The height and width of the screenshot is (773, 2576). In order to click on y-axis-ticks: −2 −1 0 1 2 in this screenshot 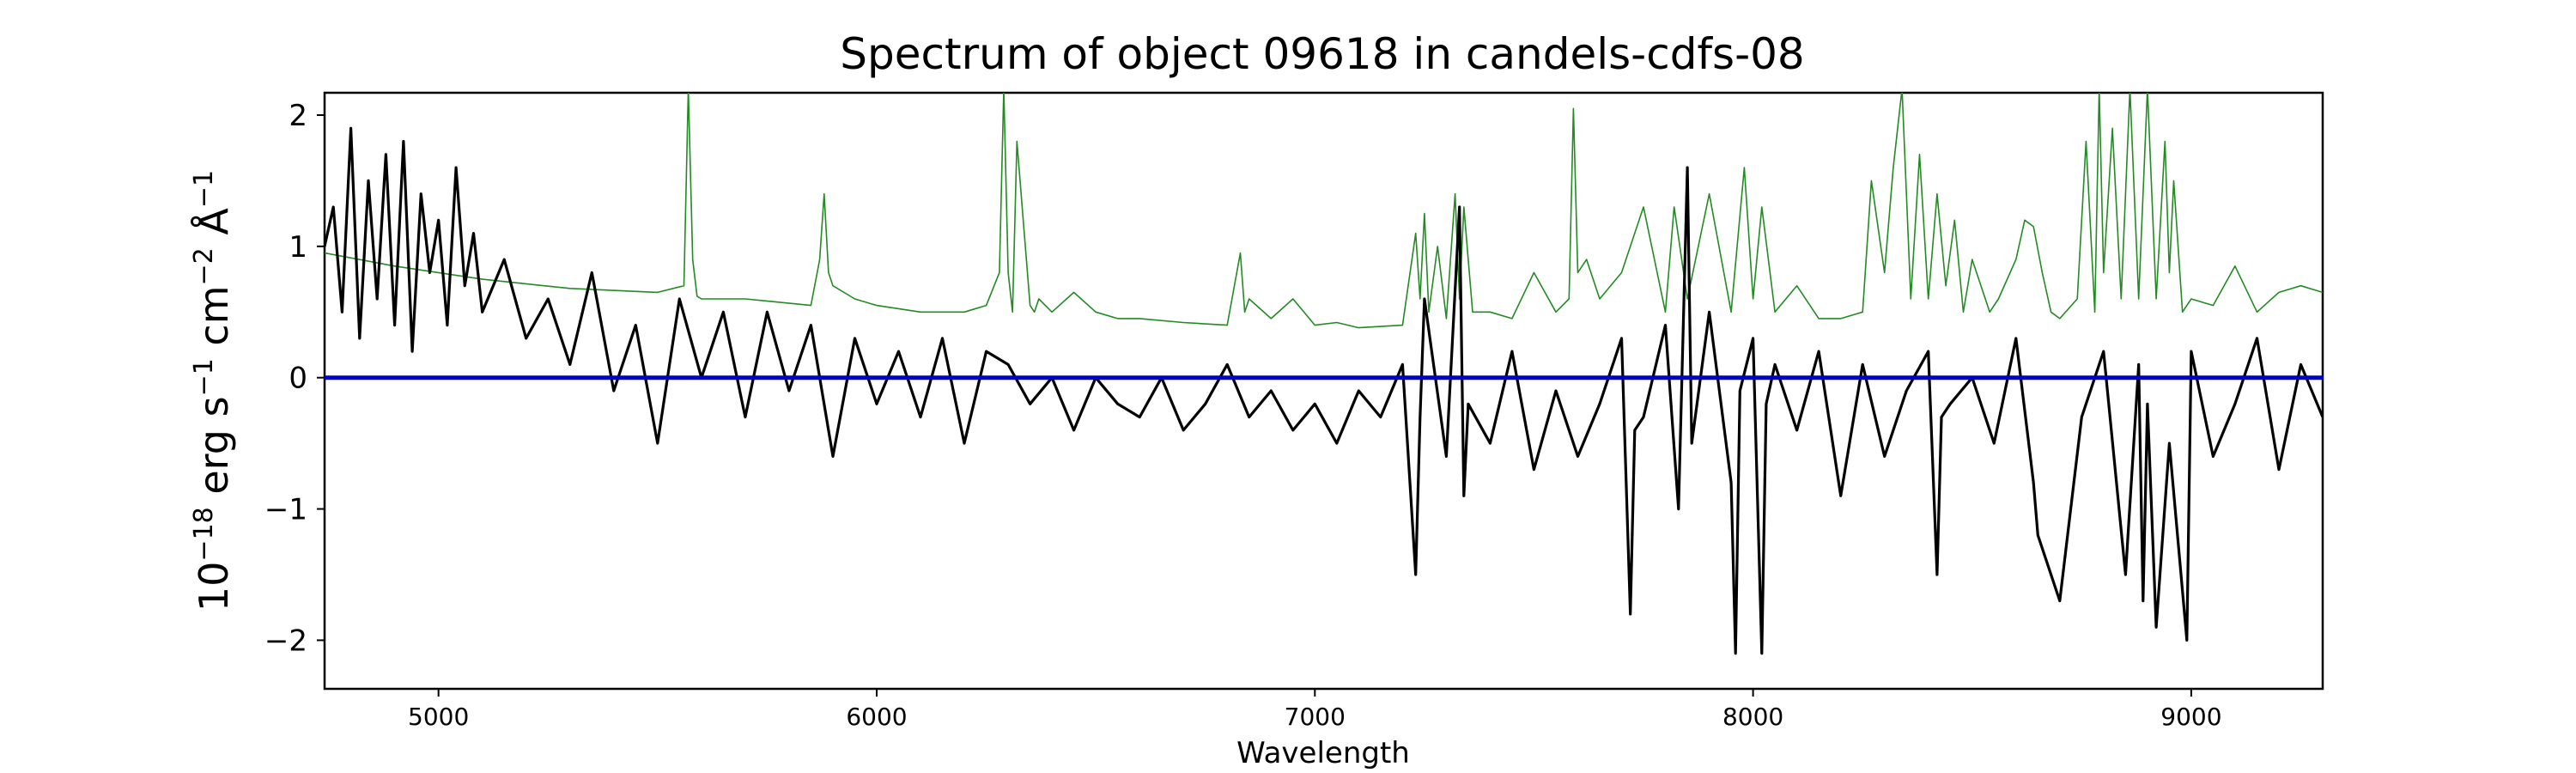, I will do `click(294, 378)`.